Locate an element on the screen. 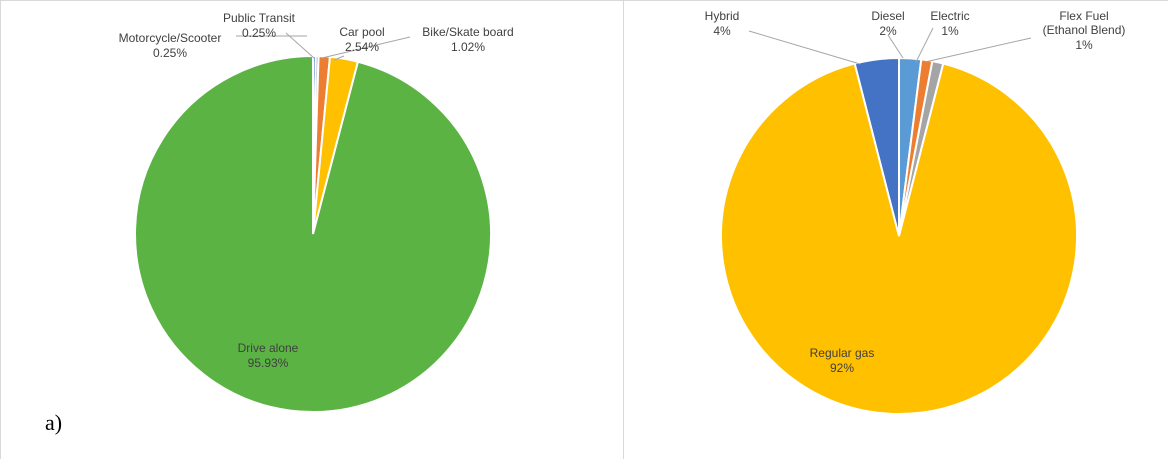 The width and height of the screenshot is (1168, 459). data-label-regular-gas: Regular gas 92% is located at coordinates (842, 360).